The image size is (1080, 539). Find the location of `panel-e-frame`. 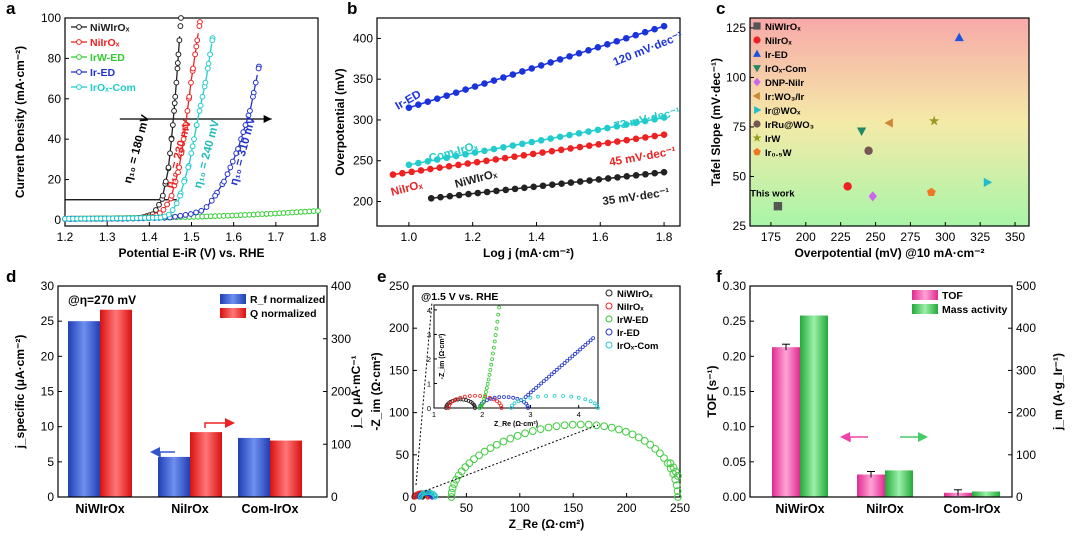

panel-e-frame is located at coordinates (546, 391).